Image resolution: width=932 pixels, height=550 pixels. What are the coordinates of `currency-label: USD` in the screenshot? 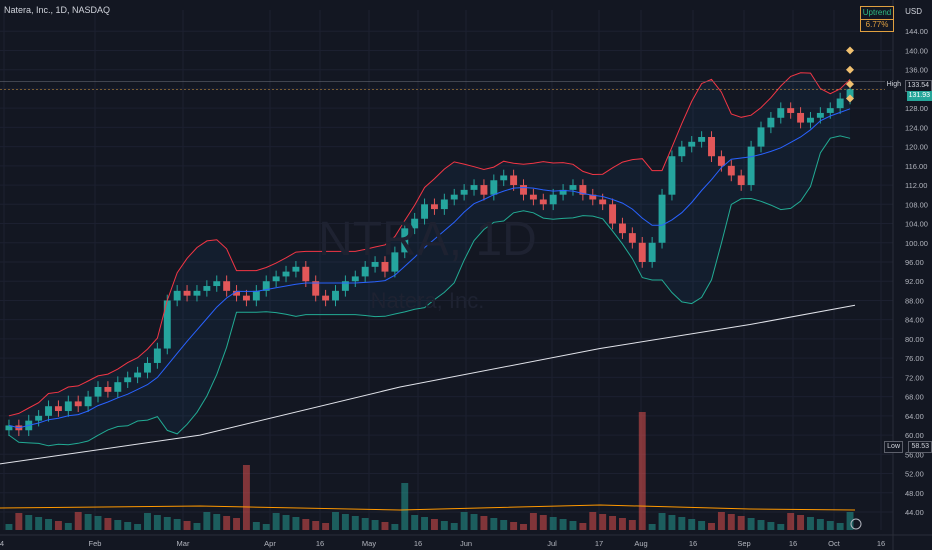 It's located at (913, 11).